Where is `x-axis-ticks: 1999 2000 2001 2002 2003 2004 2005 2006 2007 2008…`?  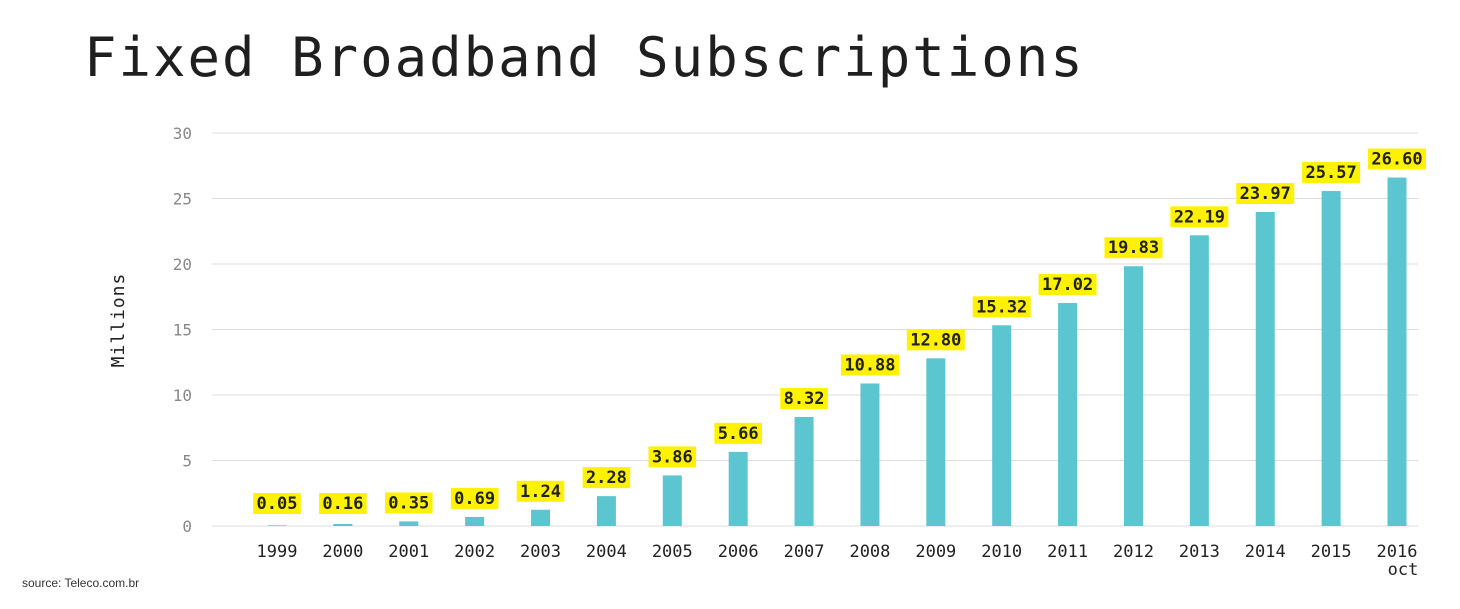 x-axis-ticks: 1999 2000 2001 2002 2003 2004 2005 2006 2007 2008… is located at coordinates (838, 561).